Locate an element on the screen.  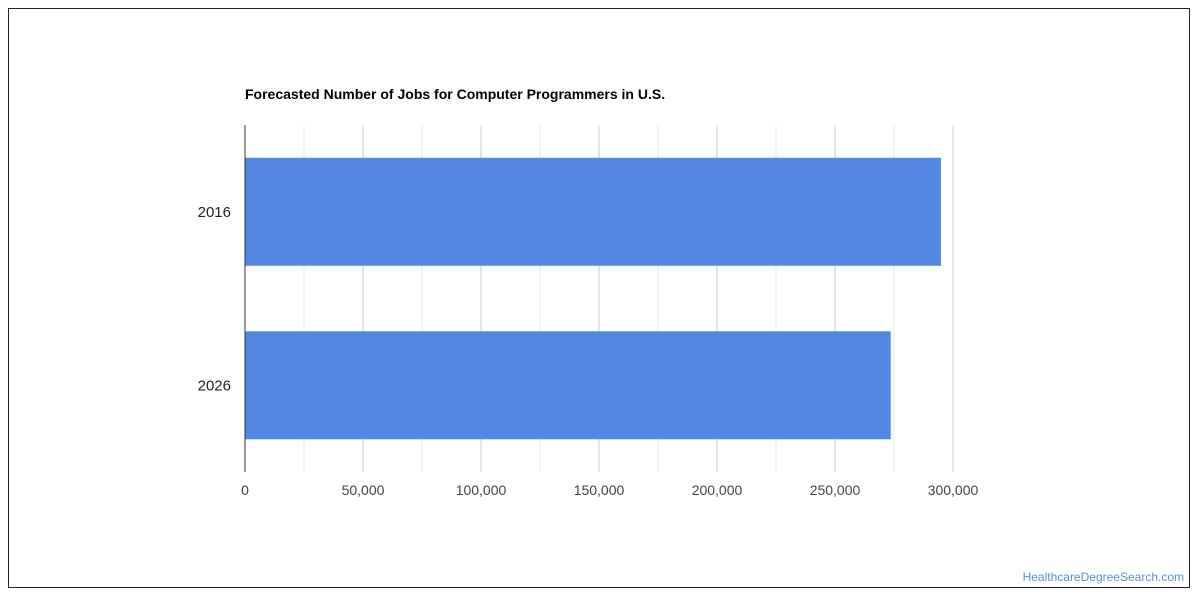
x-tick-label: 200,000 is located at coordinates (717, 490).